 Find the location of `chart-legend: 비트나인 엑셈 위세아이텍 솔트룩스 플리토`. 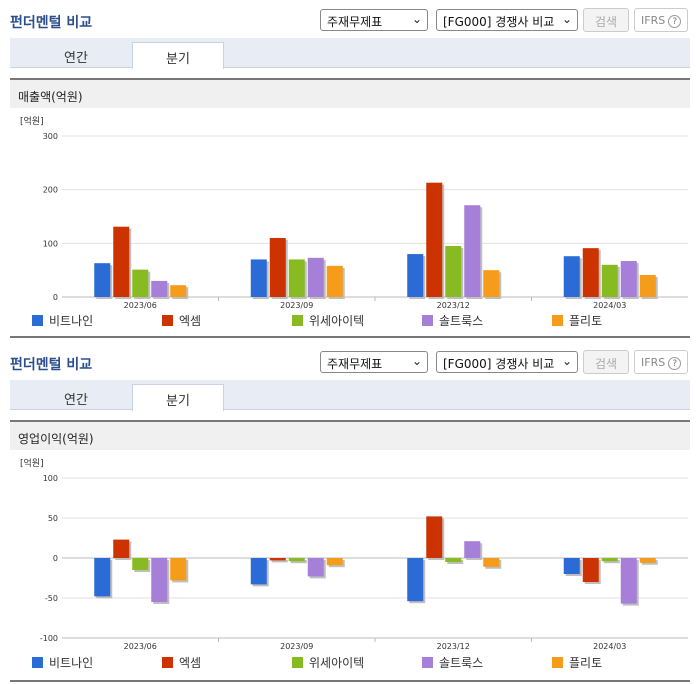

chart-legend: 비트나인 엑셈 위세아이텍 솔트룩스 플리토 is located at coordinates (350, 321).